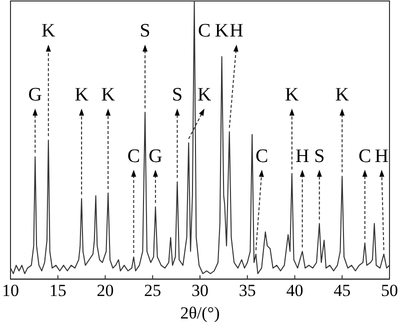 The width and height of the screenshot is (400, 326). I want to click on x-tick-label: 50, so click(389, 290).